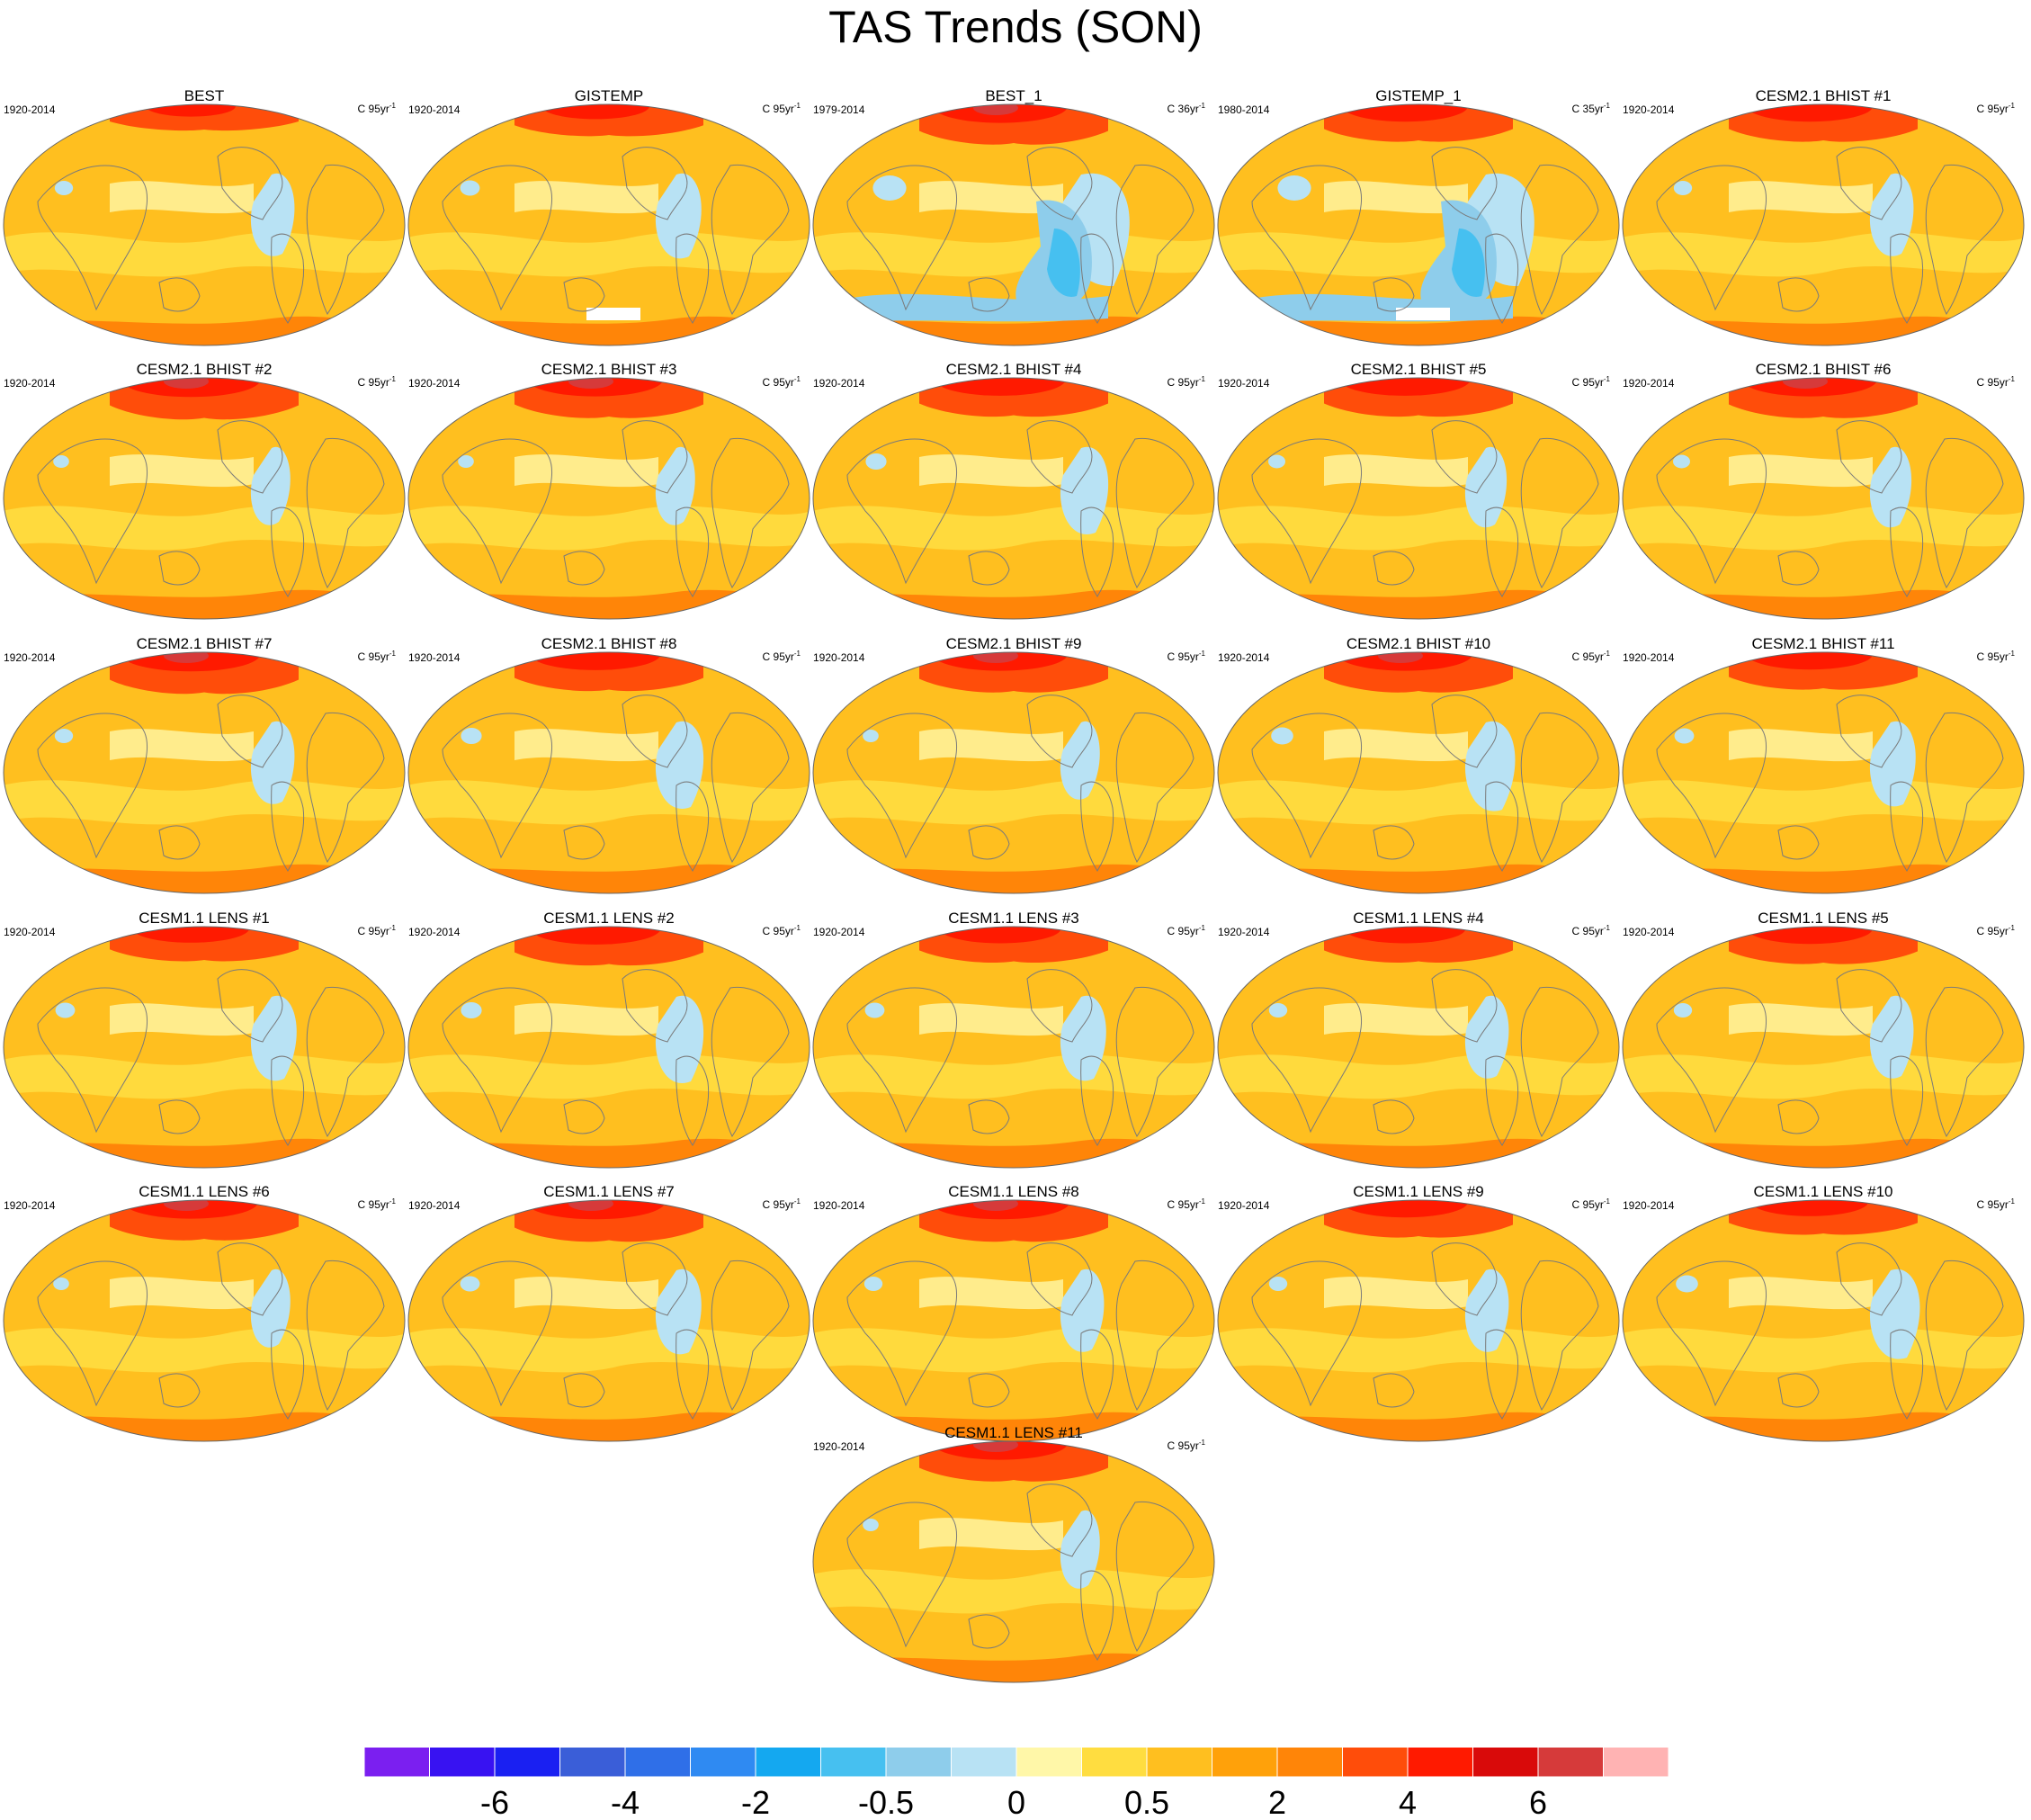 The height and width of the screenshot is (1820, 2031). I want to click on map-panel: CESM2.1 BHIST #4 1920-2014 C 95yr-1, so click(1013, 490).